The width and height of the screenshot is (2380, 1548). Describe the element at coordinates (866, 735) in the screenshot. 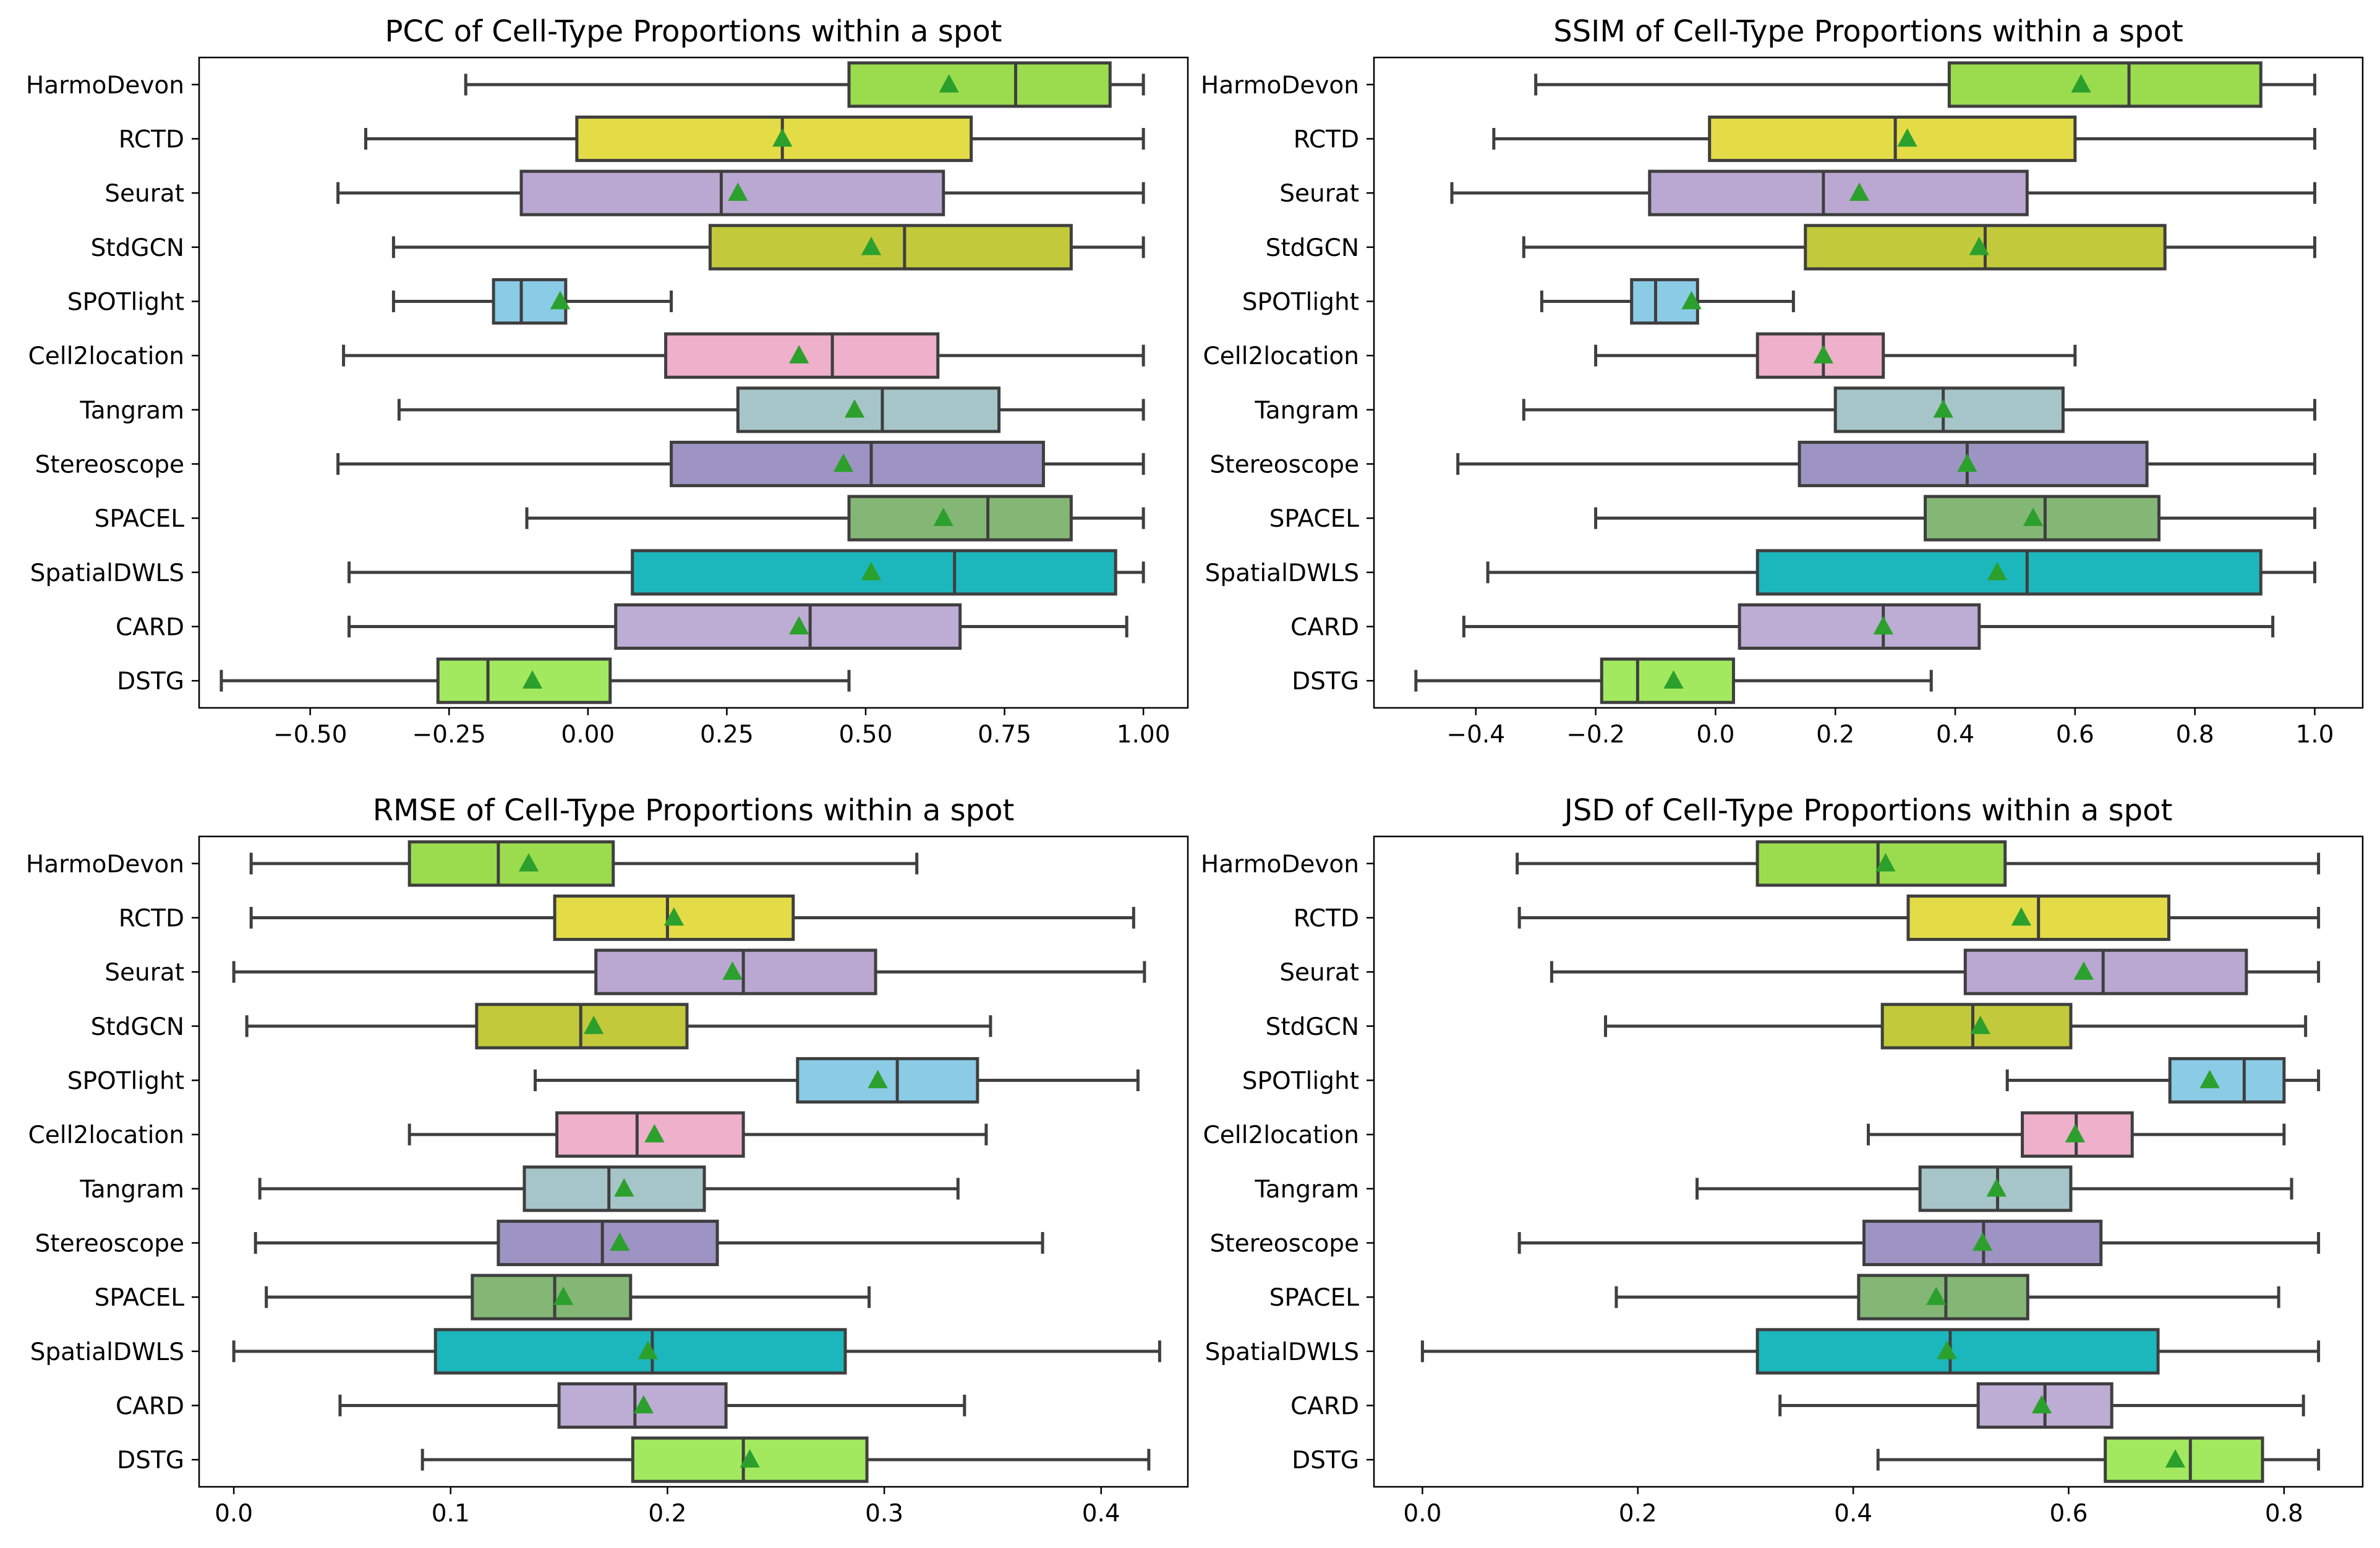

I see `x-tick-label: 0.50` at that location.